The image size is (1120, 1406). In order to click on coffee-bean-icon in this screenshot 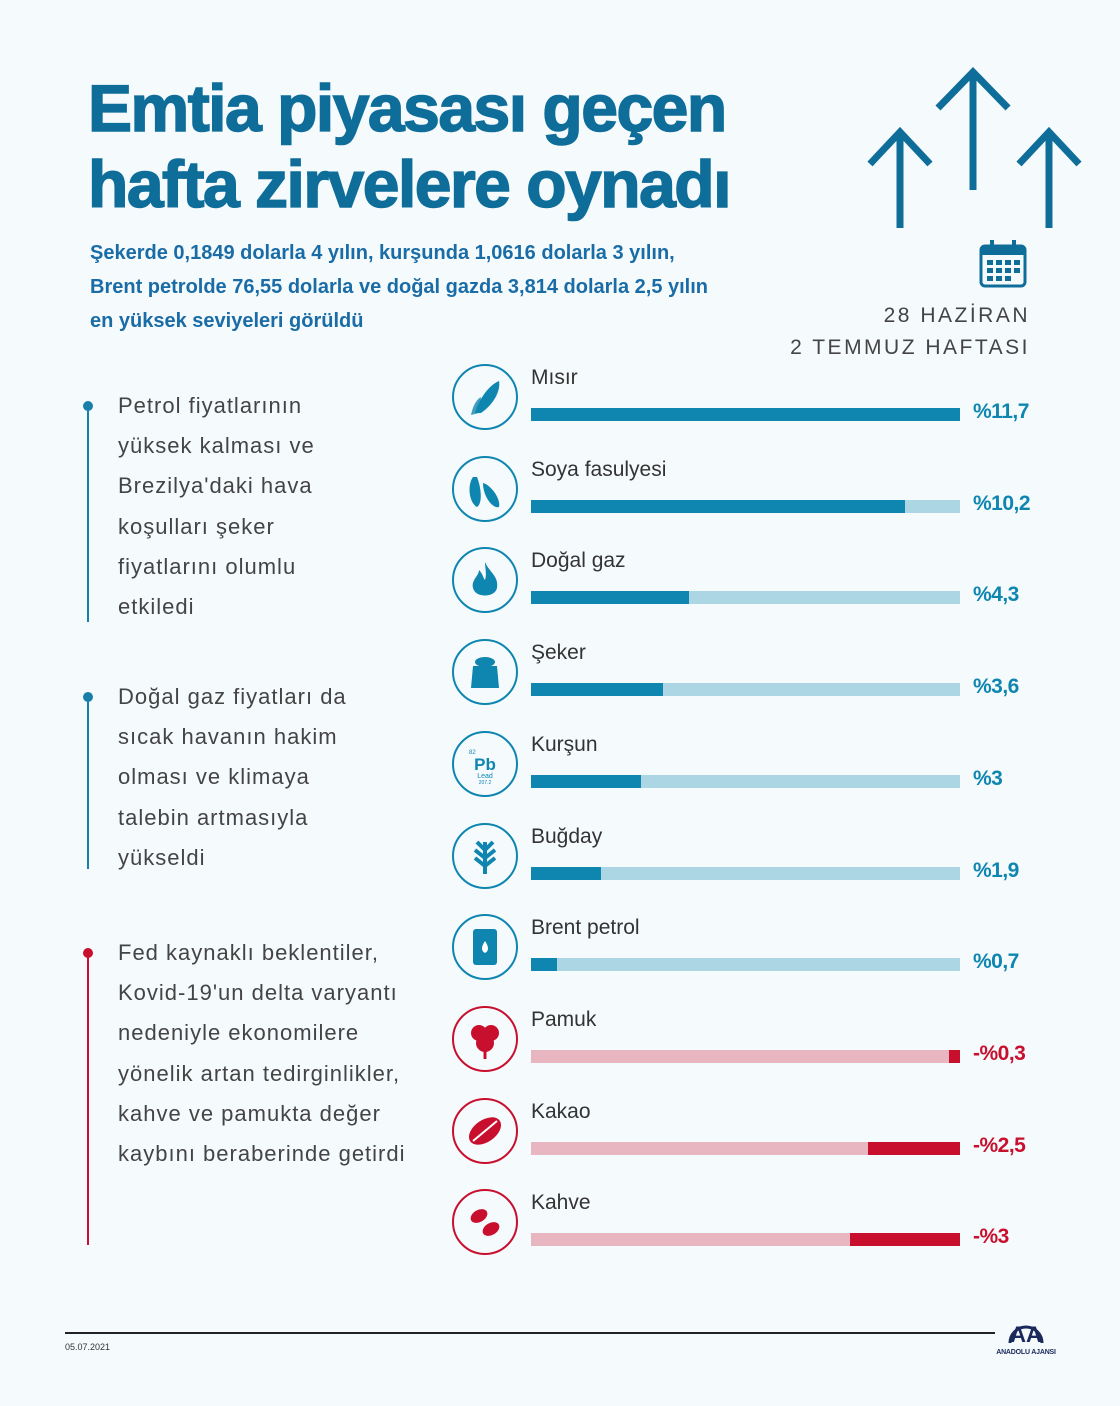, I will do `click(485, 1223)`.